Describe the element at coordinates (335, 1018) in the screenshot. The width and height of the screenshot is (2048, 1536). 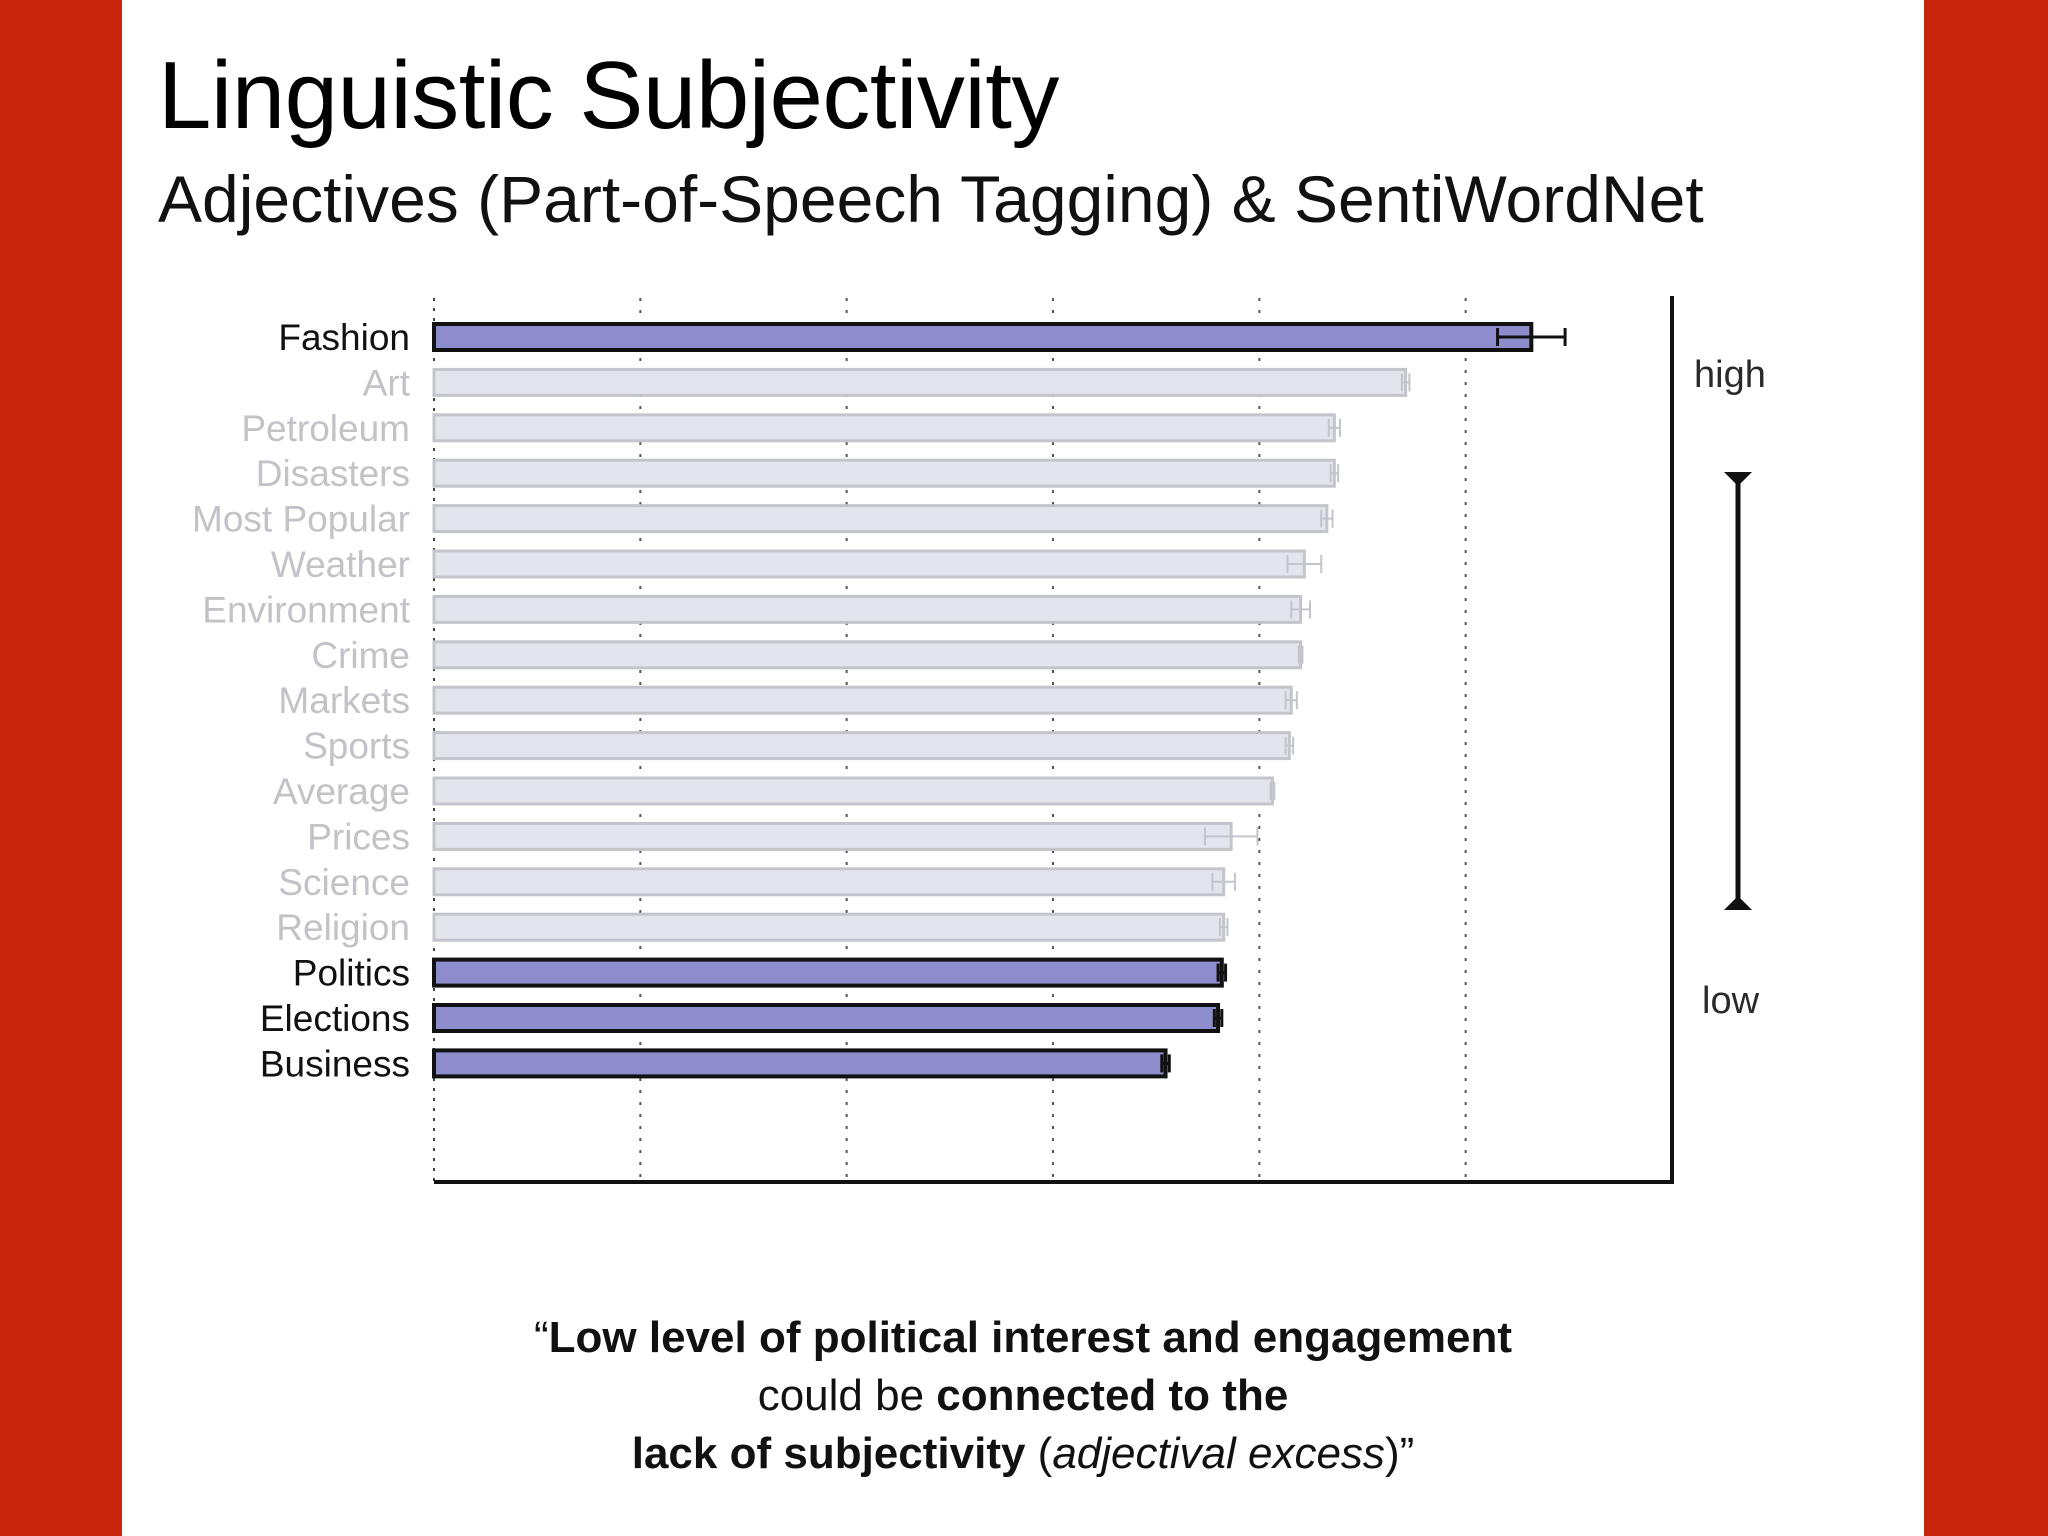
I see `category-label: Elections` at that location.